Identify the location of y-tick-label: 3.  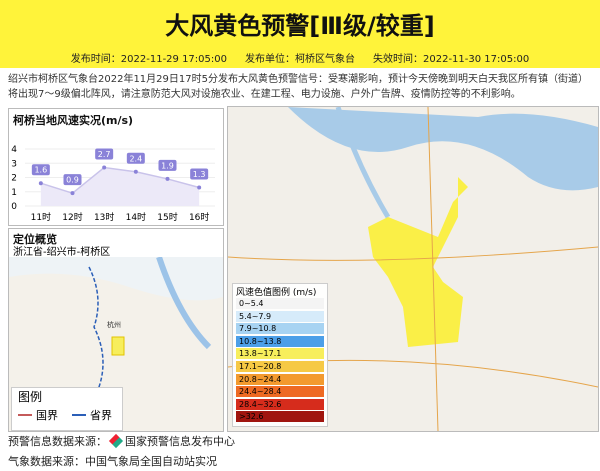
(14, 164).